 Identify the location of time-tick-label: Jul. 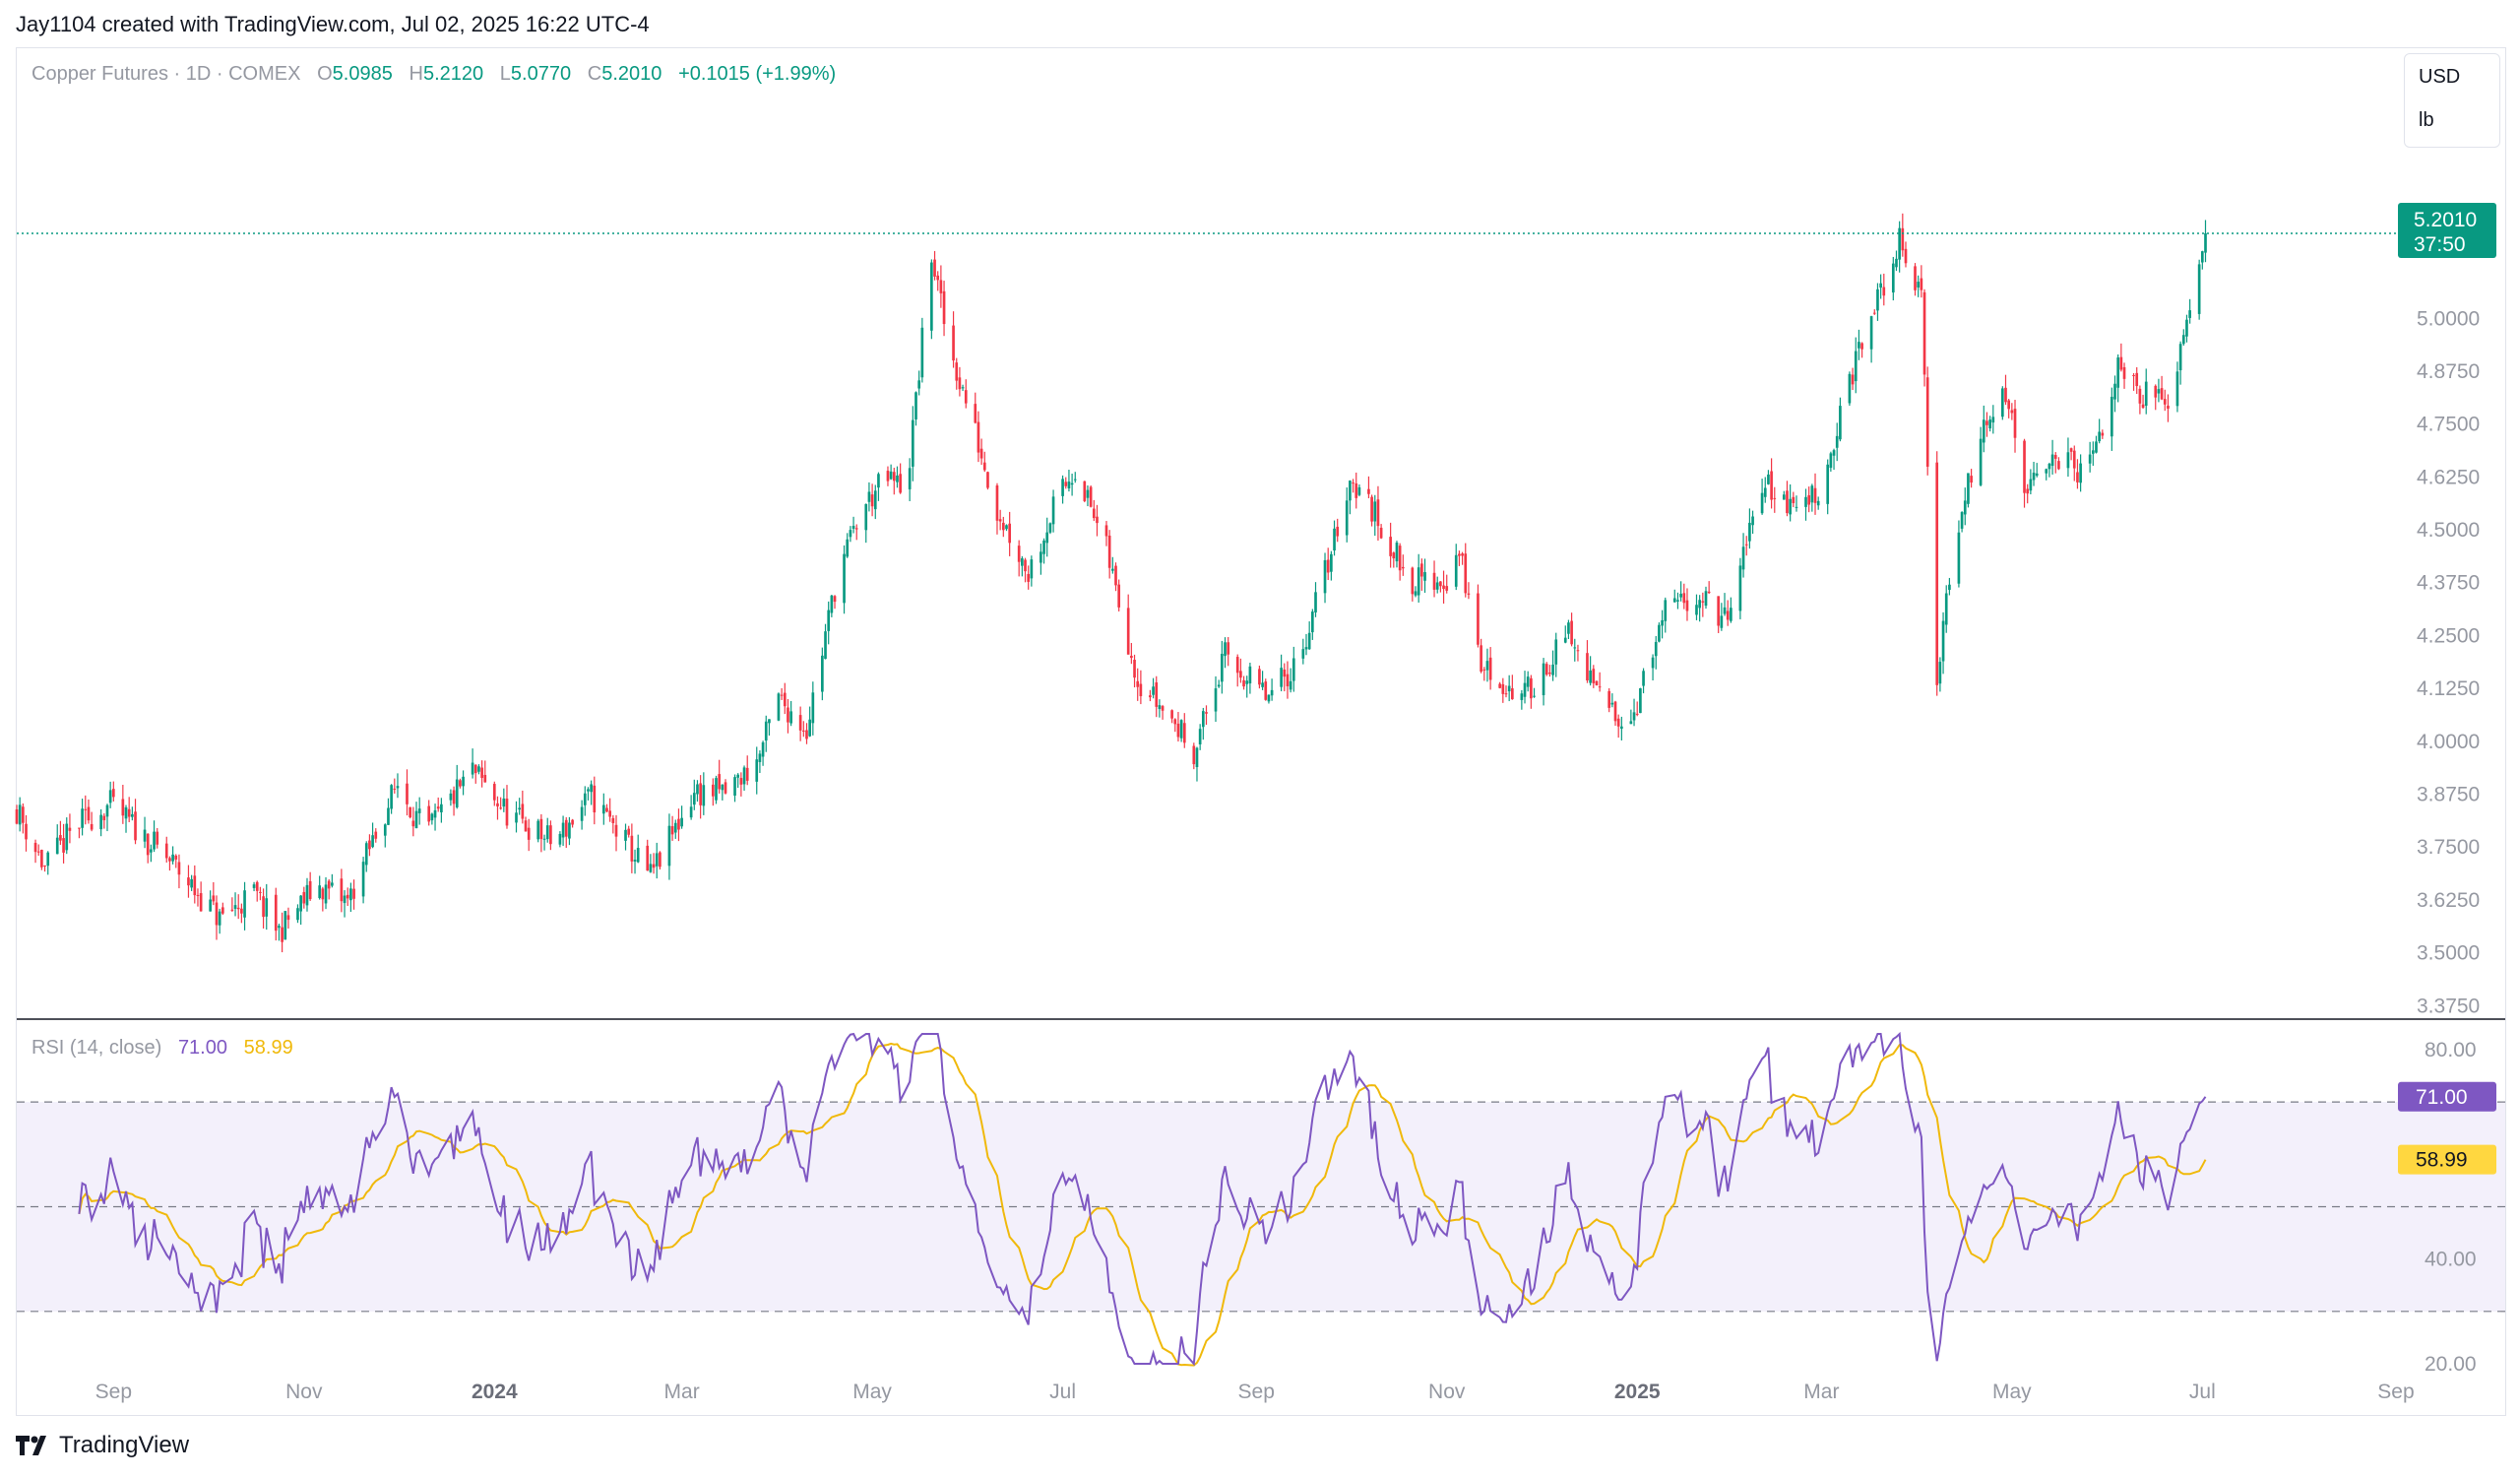
(2202, 1392).